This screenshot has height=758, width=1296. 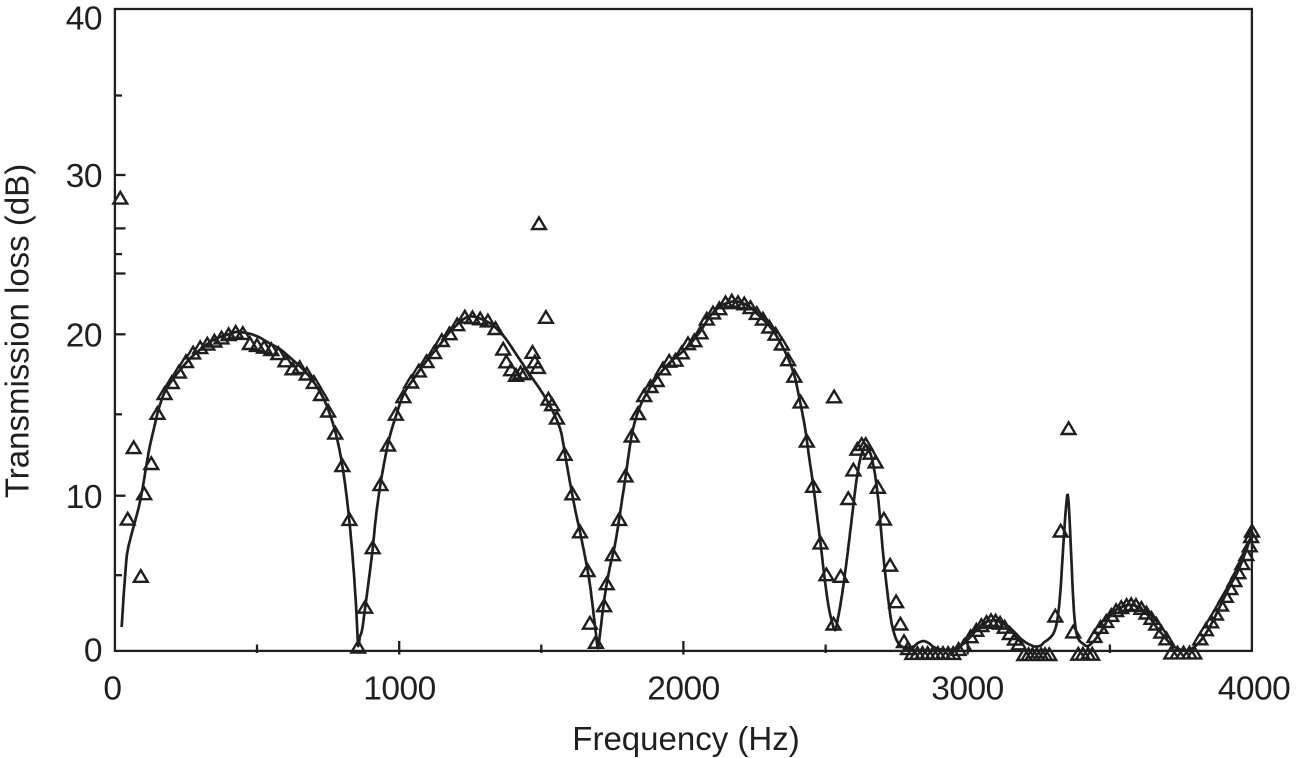 What do you see at coordinates (84, 497) in the screenshot?
I see `svg-text: 10` at bounding box center [84, 497].